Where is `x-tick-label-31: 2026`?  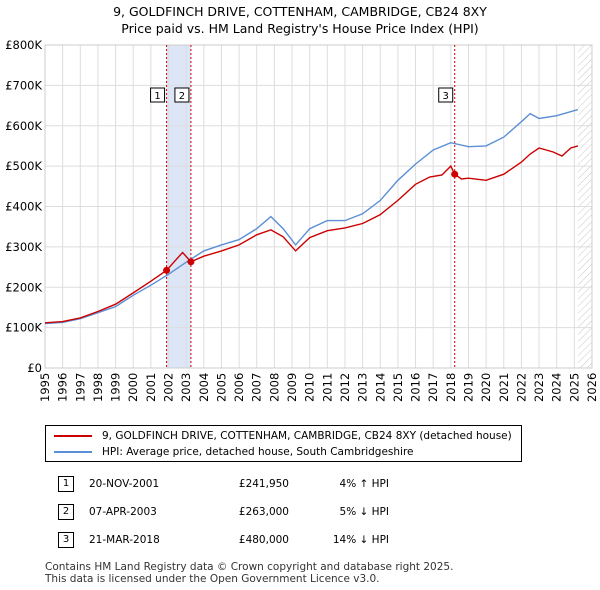
x-tick-label-31: 2026 is located at coordinates (592, 387).